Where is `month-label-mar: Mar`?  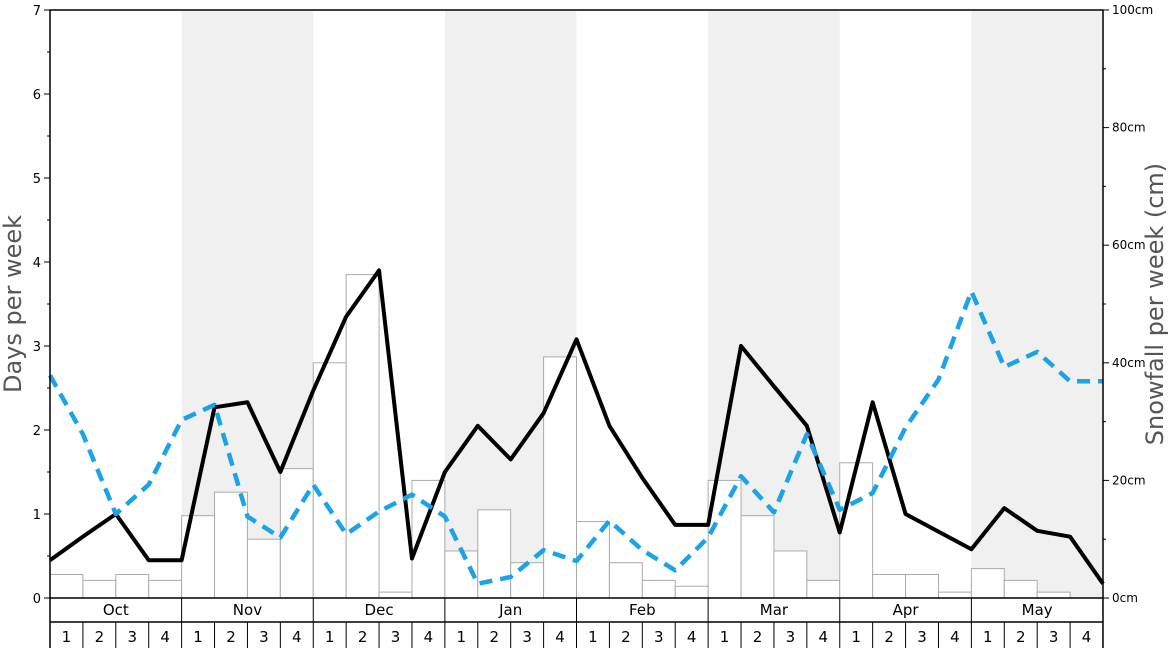
month-label-mar: Mar is located at coordinates (774, 610).